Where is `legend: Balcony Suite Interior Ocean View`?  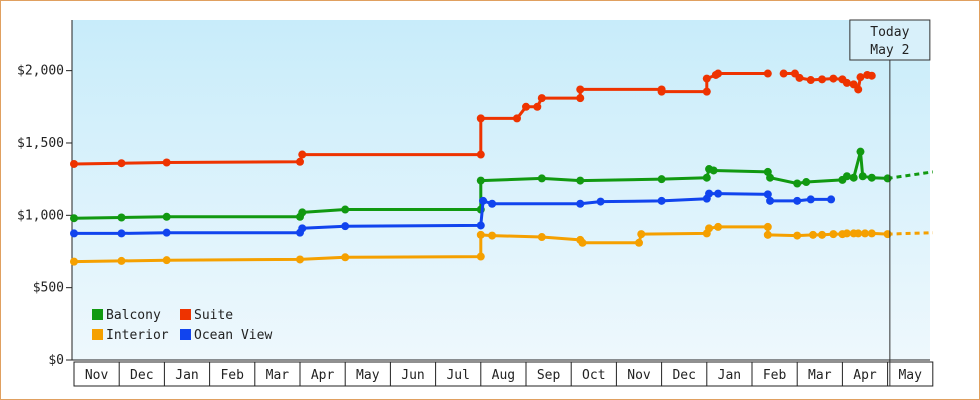 legend: Balcony Suite Interior Ocean View is located at coordinates (182, 325).